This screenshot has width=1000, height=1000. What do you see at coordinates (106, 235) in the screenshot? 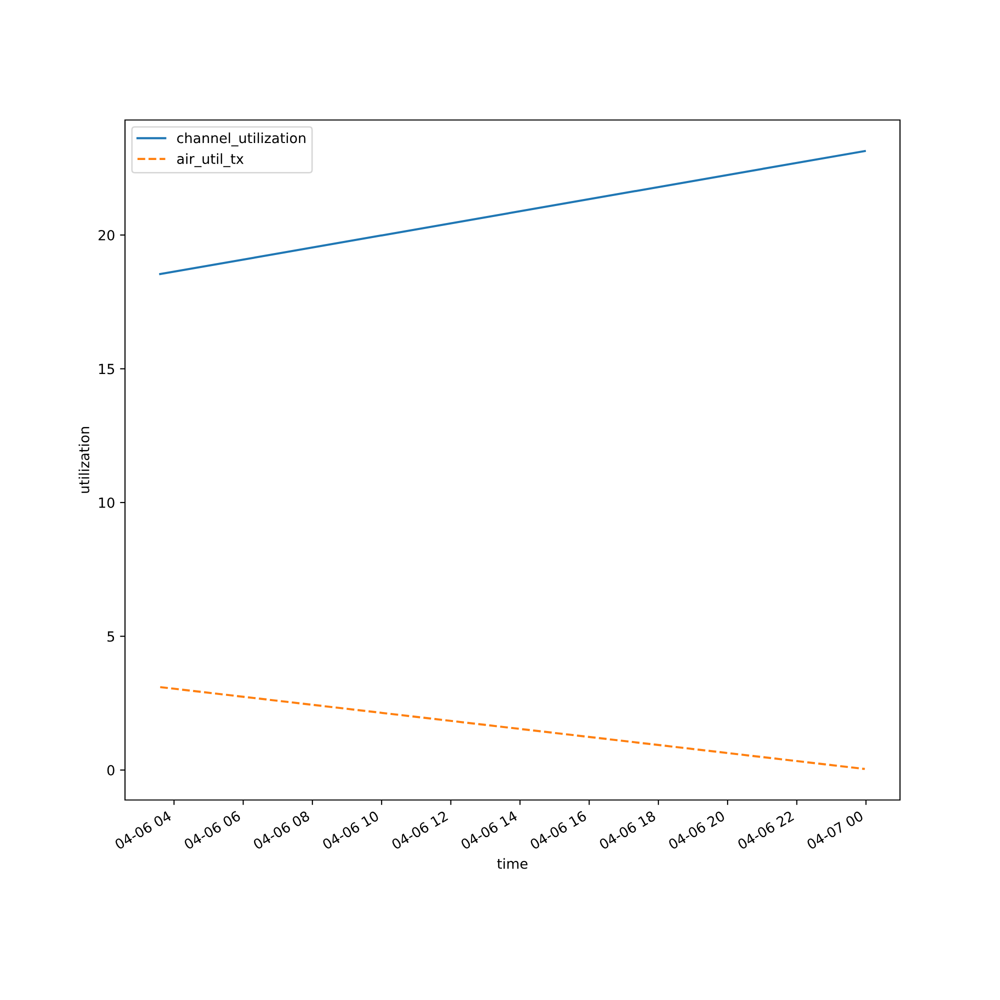
I see `y-tick-label: 20` at bounding box center [106, 235].